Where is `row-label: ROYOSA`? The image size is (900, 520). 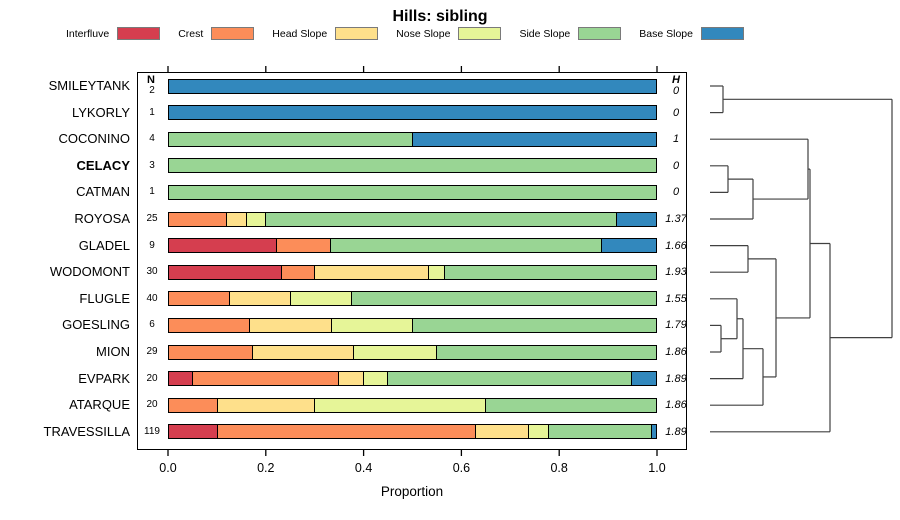
row-label: ROYOSA is located at coordinates (102, 218).